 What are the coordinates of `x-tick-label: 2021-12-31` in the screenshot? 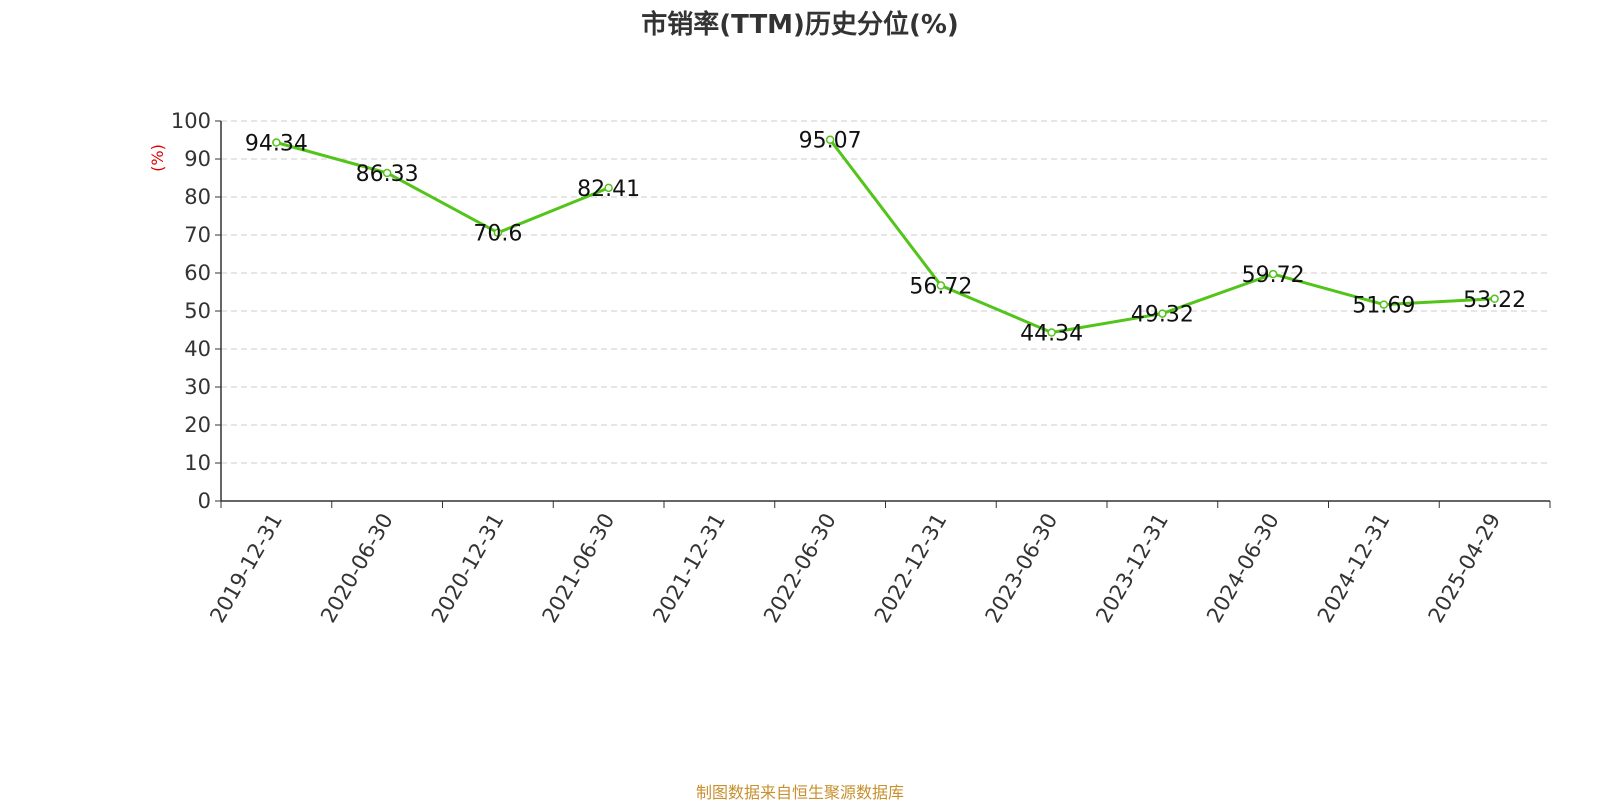 It's located at (689, 568).